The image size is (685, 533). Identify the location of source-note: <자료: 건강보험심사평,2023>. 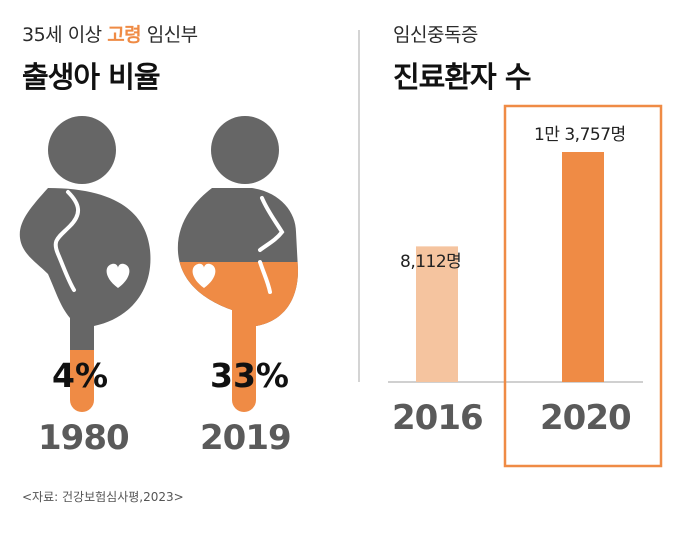
(103, 497).